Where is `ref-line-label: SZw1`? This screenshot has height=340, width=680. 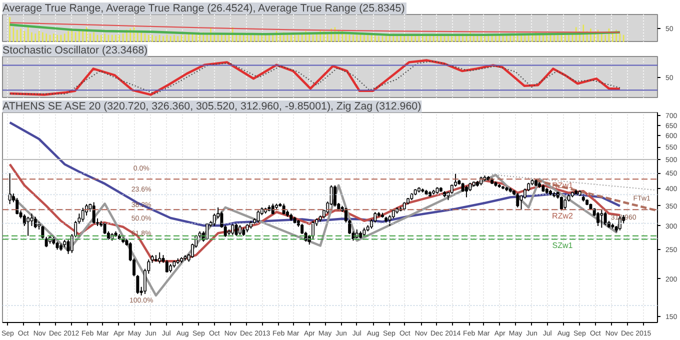
ref-line-label: SZw1 is located at coordinates (563, 245).